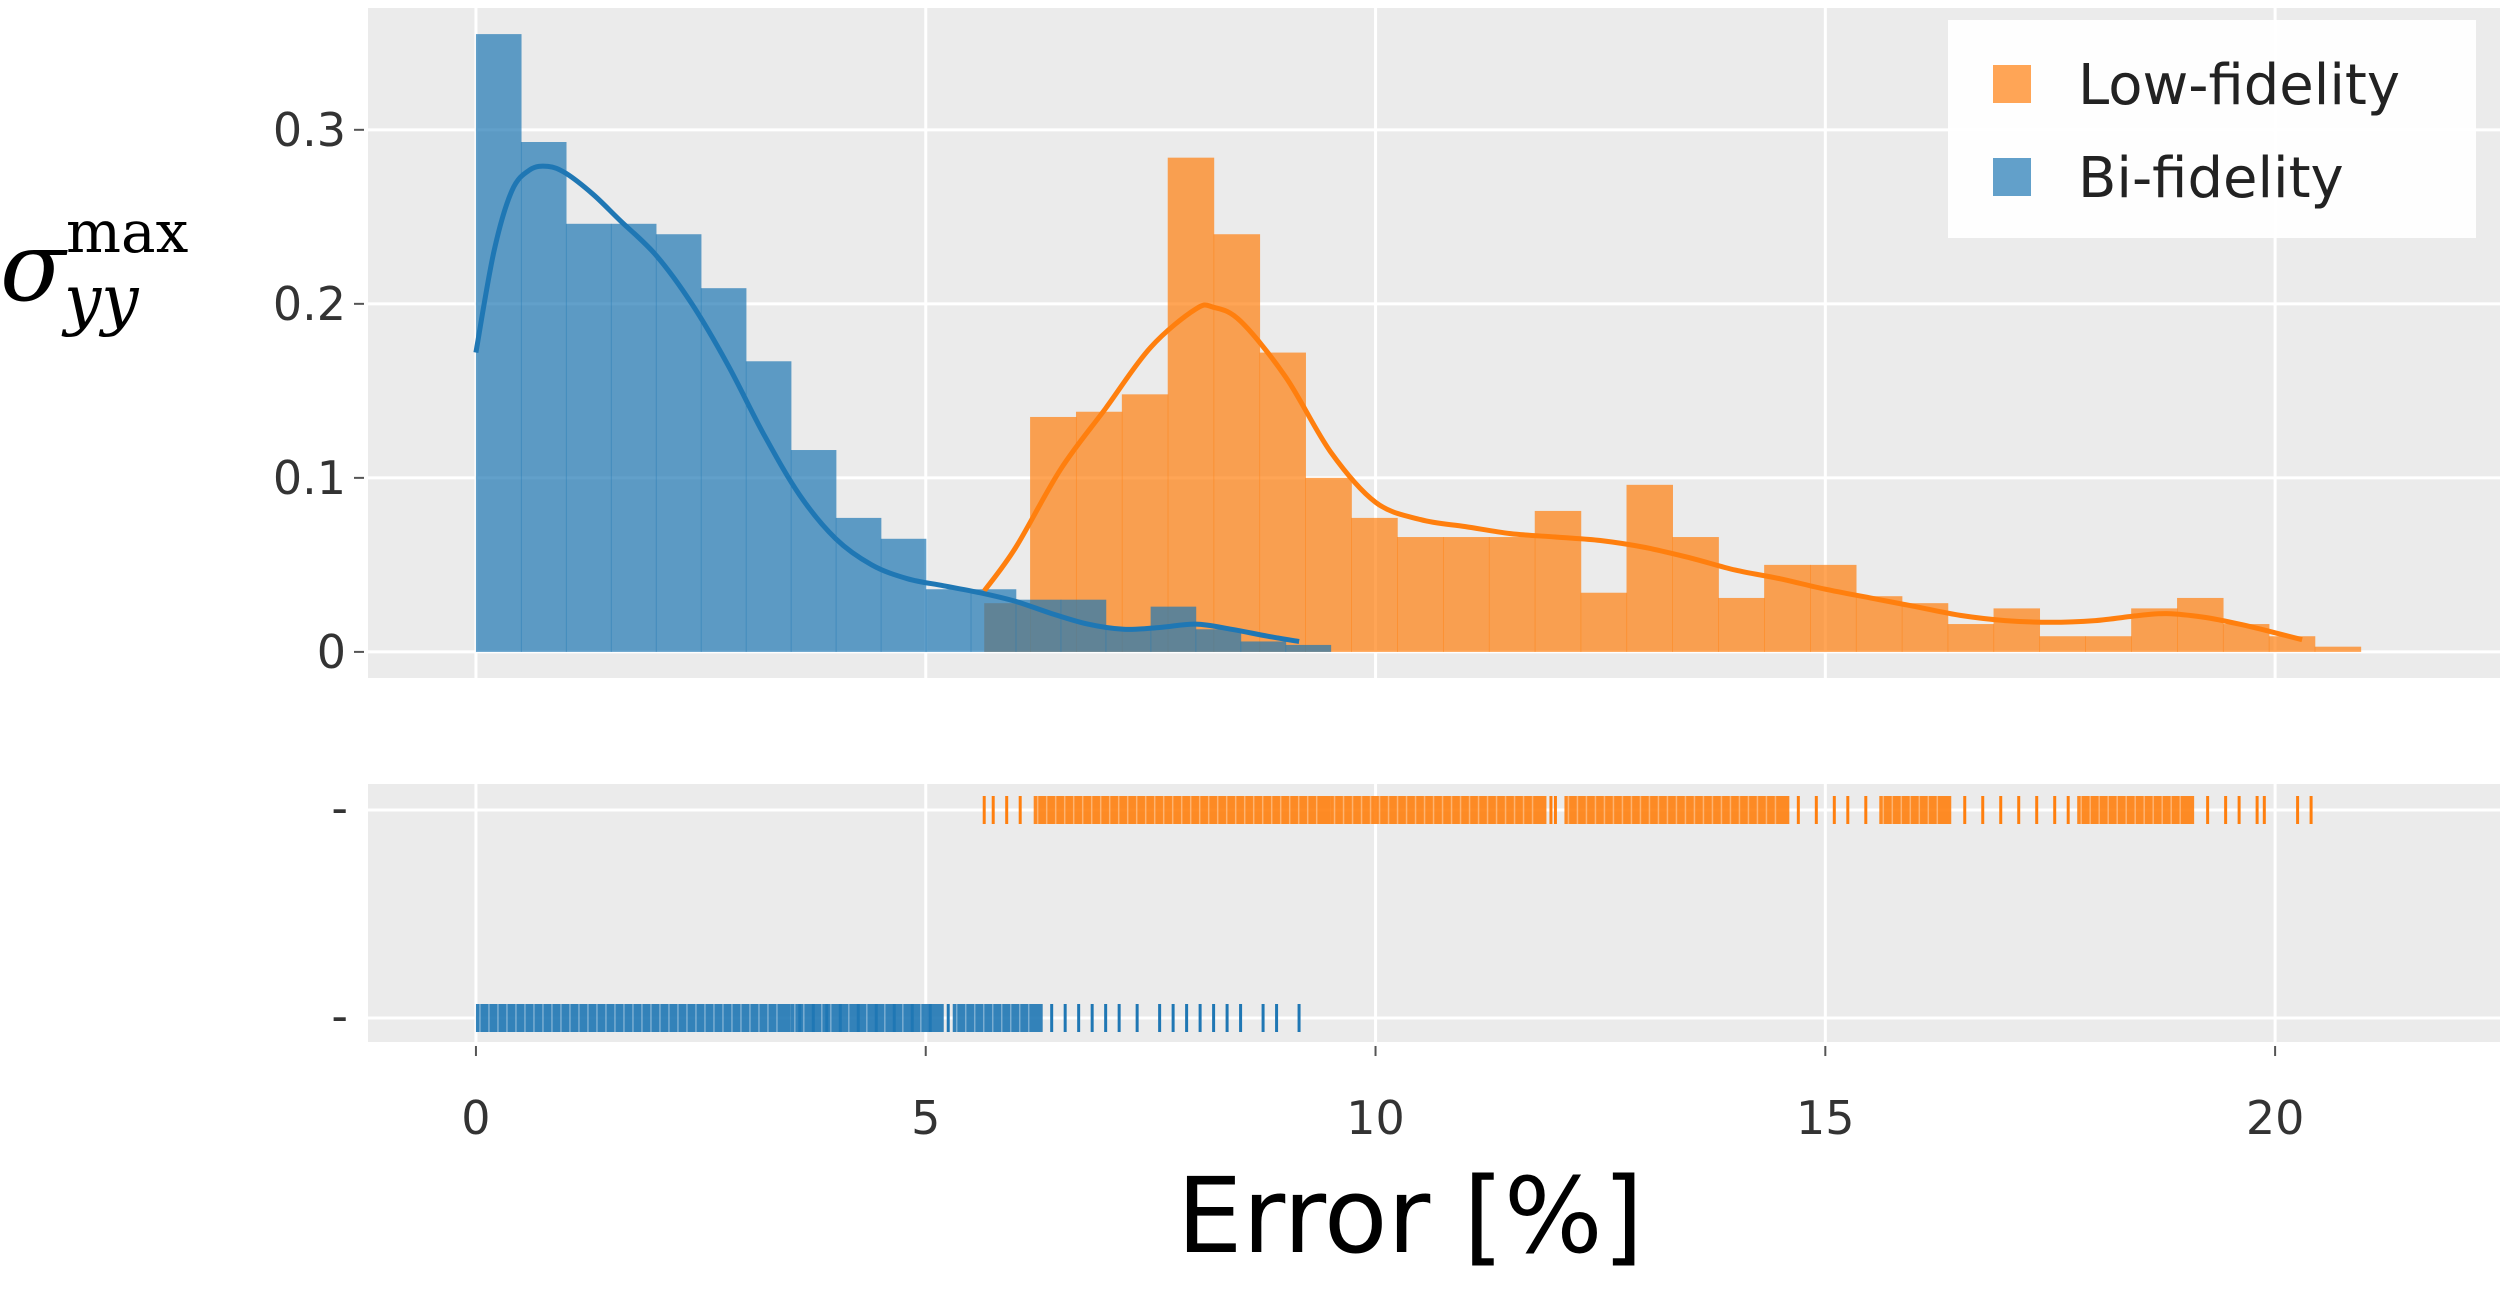 This screenshot has width=2502, height=1305. What do you see at coordinates (339, 912) in the screenshot?
I see `rug-y-ticks: --` at bounding box center [339, 912].